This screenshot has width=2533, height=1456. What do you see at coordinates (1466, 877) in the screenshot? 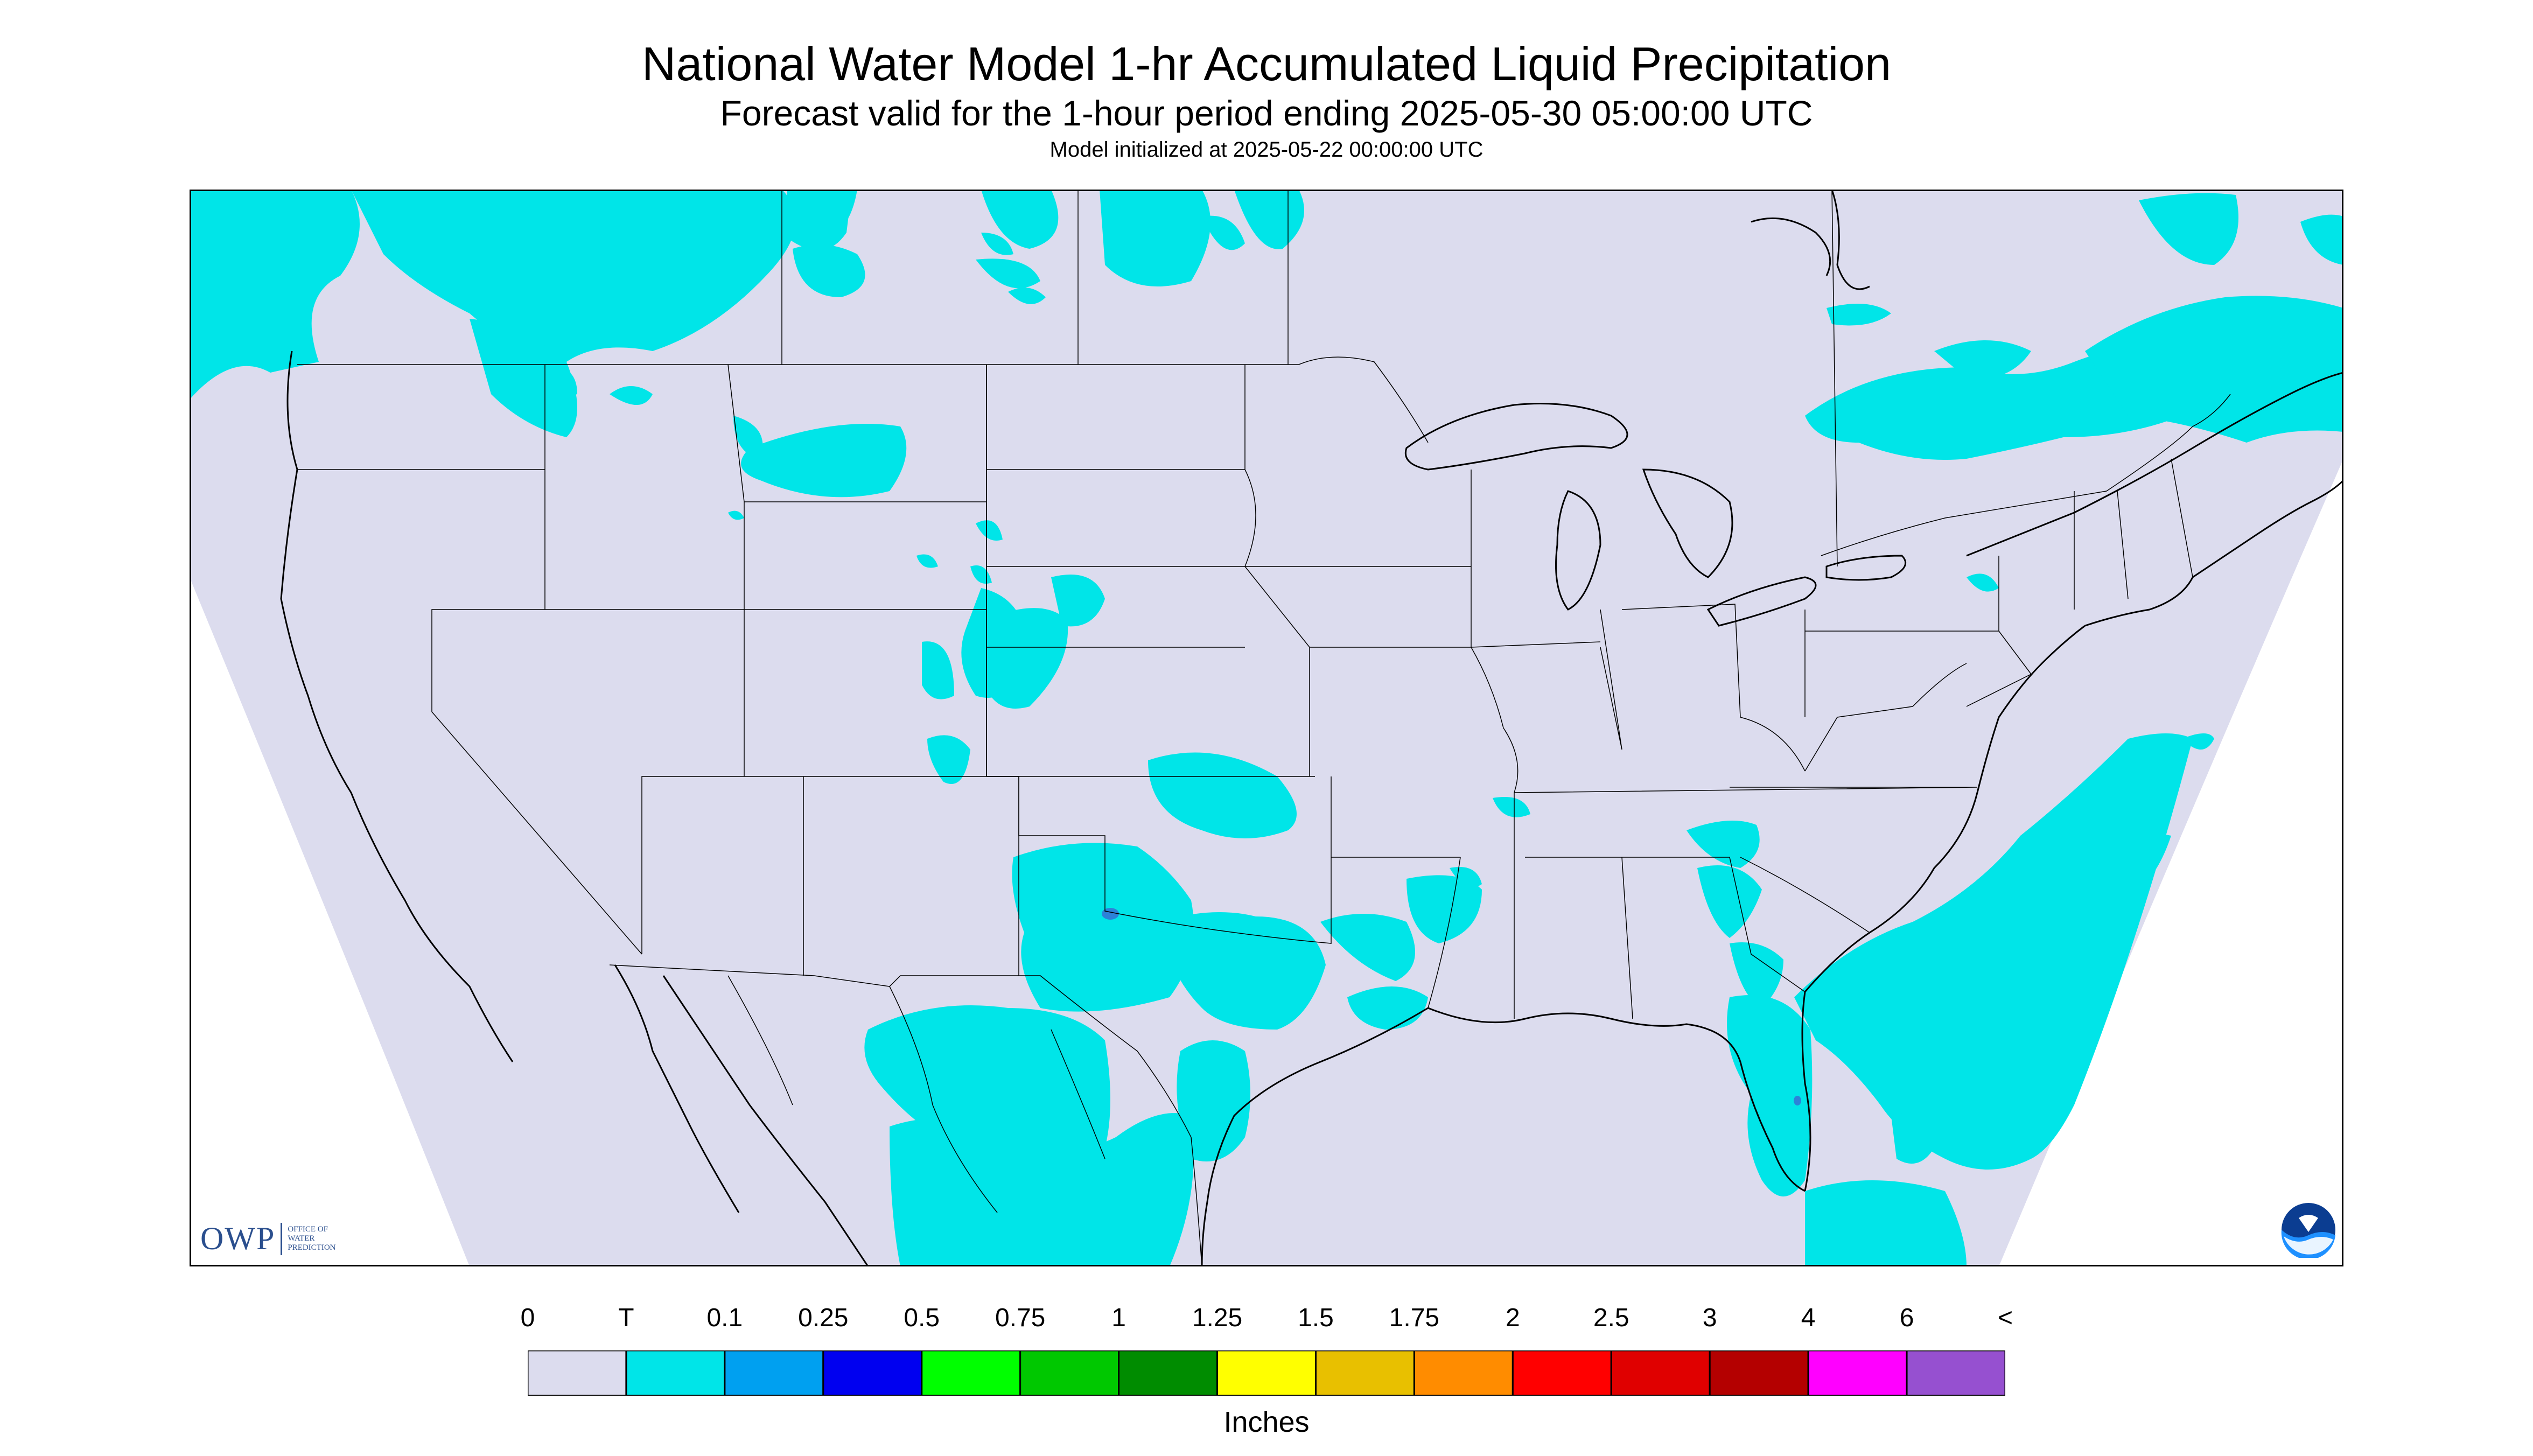
I see `precip-ms-a` at bounding box center [1466, 877].